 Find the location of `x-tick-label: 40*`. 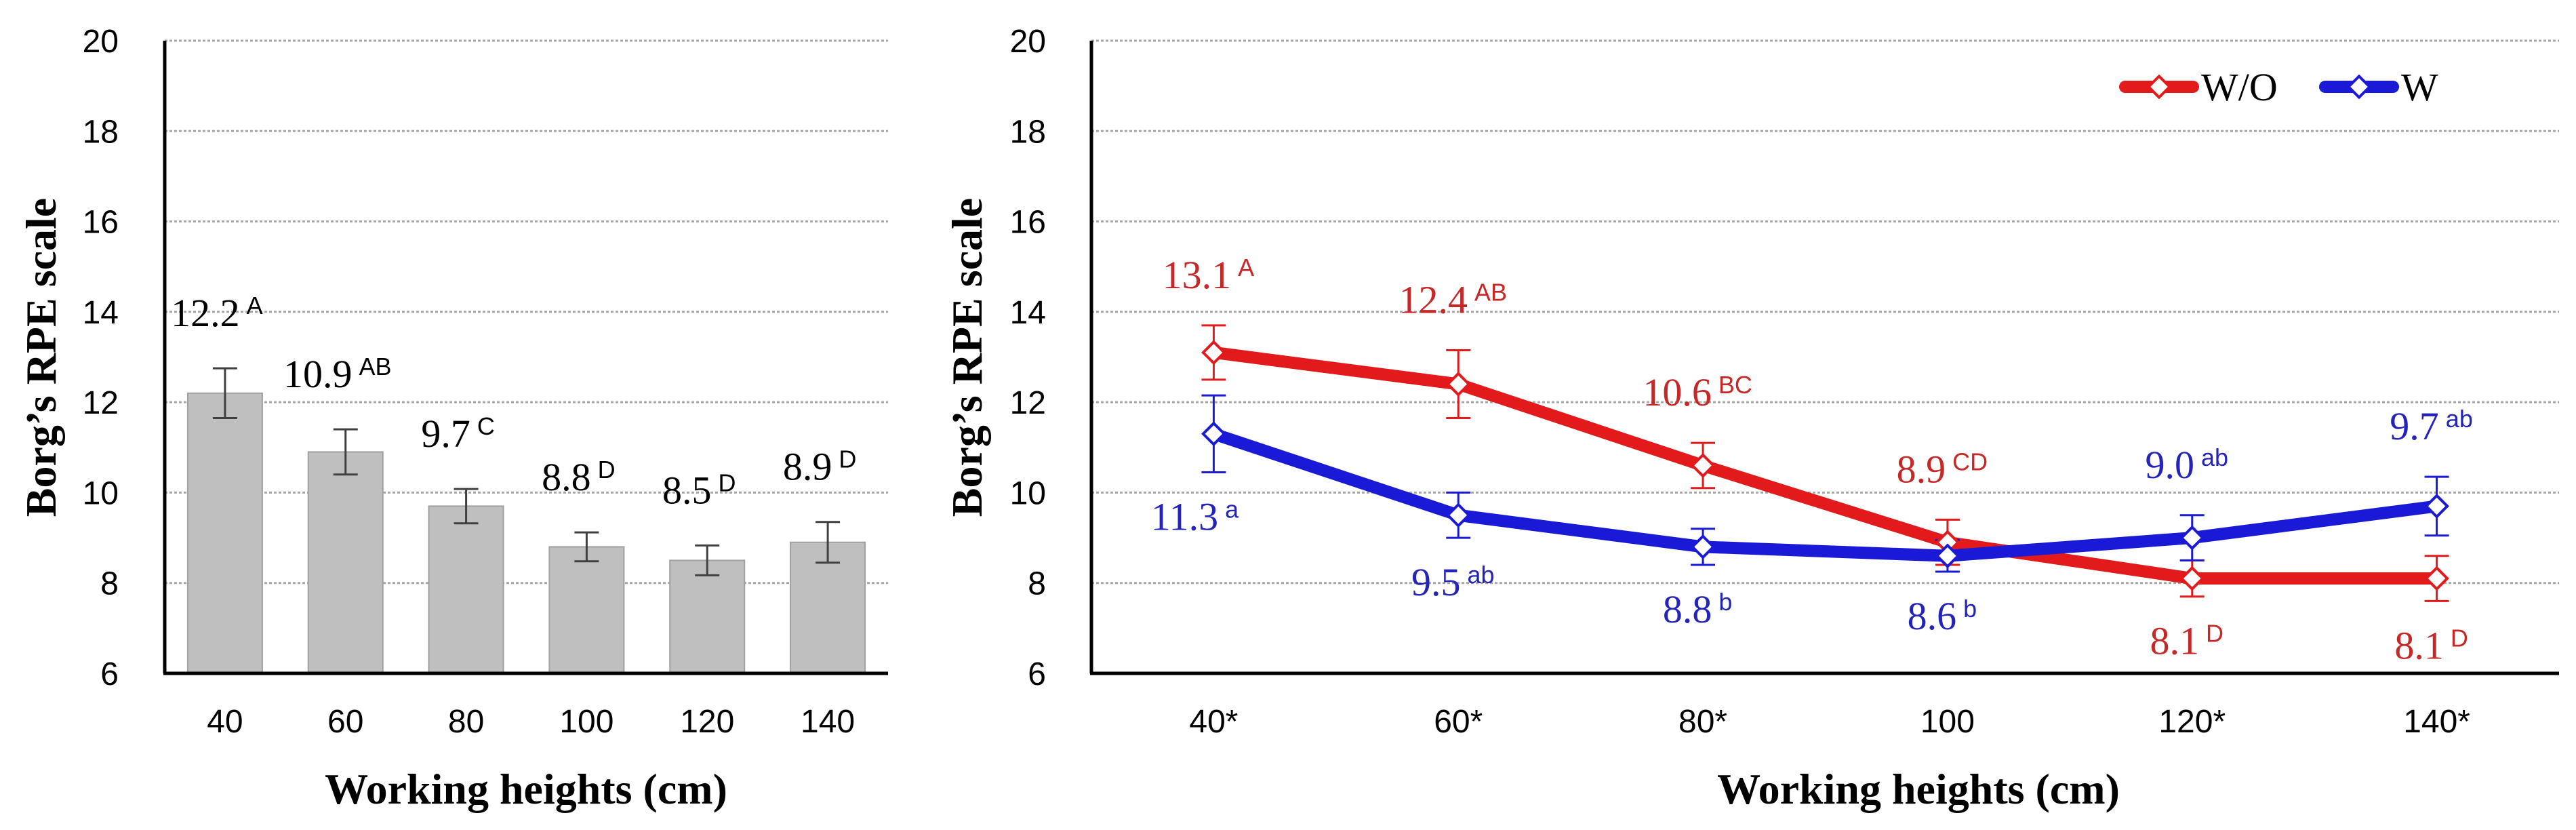

x-tick-label: 40* is located at coordinates (1213, 722).